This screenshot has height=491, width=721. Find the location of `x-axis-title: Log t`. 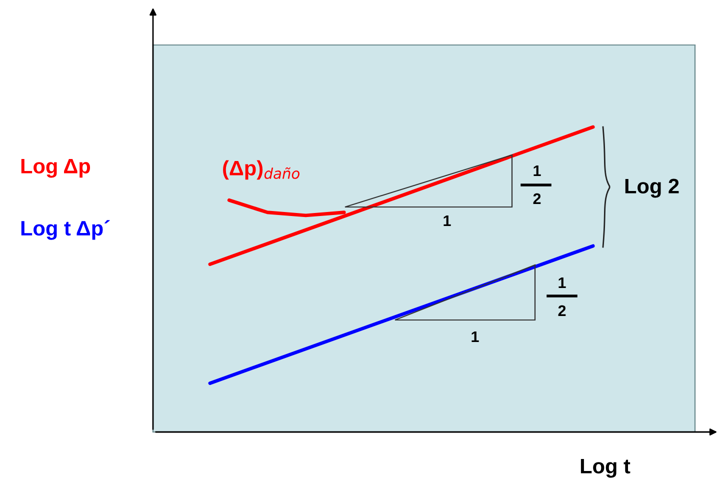

x-axis-title: Log t is located at coordinates (605, 468).